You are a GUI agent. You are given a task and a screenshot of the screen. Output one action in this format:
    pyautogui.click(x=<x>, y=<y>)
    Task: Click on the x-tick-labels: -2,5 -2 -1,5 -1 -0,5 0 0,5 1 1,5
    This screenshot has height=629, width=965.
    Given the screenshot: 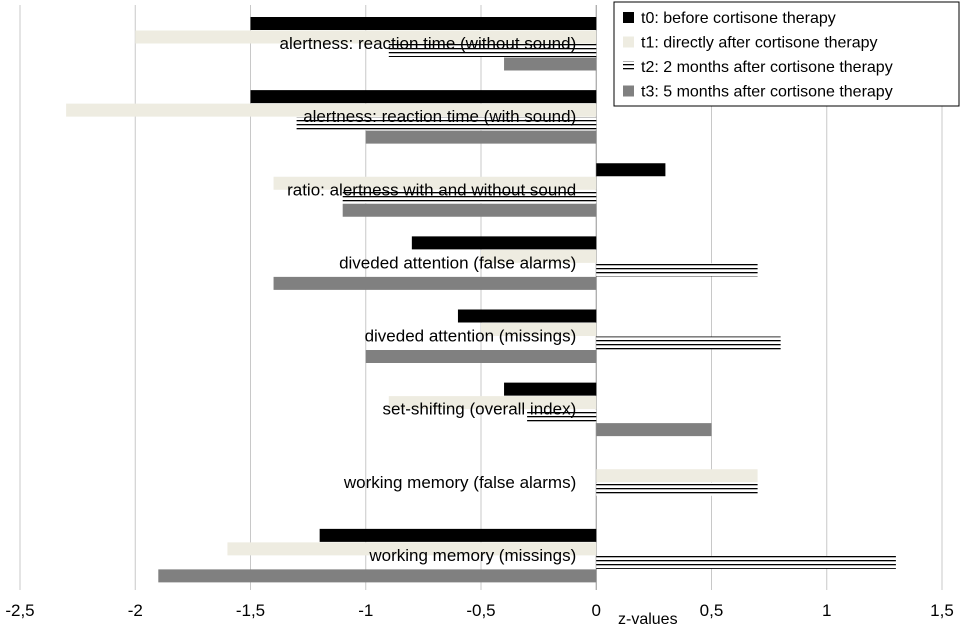 What is the action you would take?
    pyautogui.click(x=479, y=610)
    